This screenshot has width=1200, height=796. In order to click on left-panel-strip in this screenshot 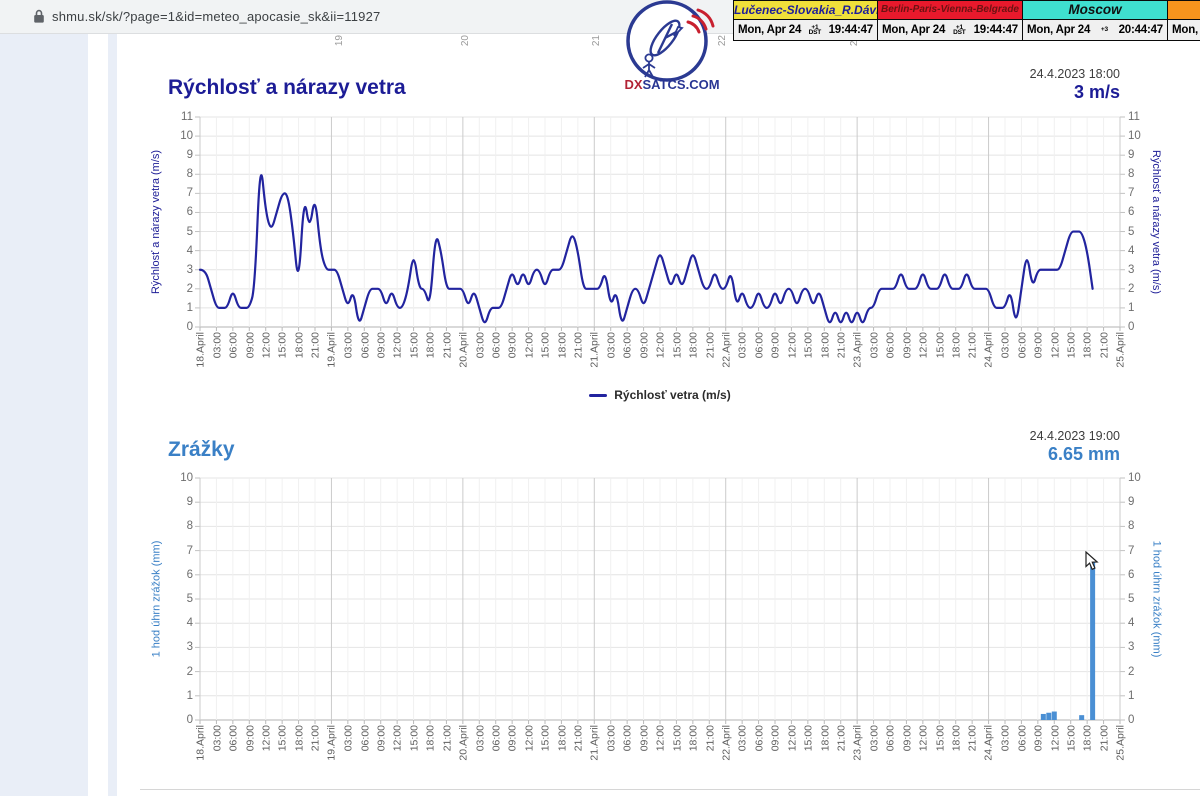, I will do `click(112, 414)`.